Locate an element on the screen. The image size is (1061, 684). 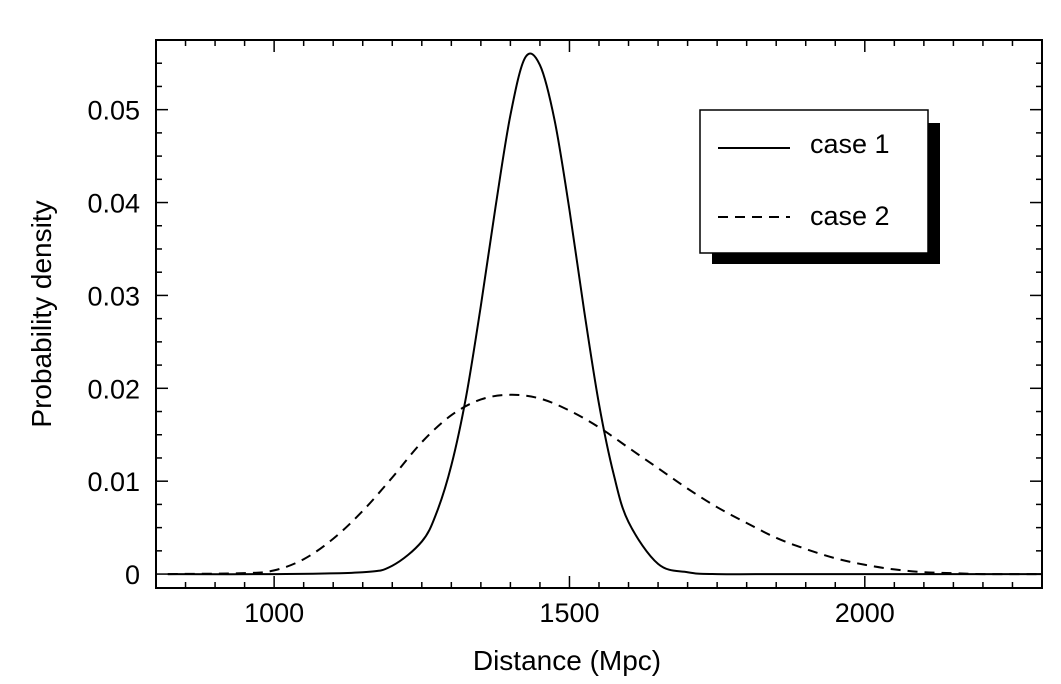
legend-box is located at coordinates (814, 181).